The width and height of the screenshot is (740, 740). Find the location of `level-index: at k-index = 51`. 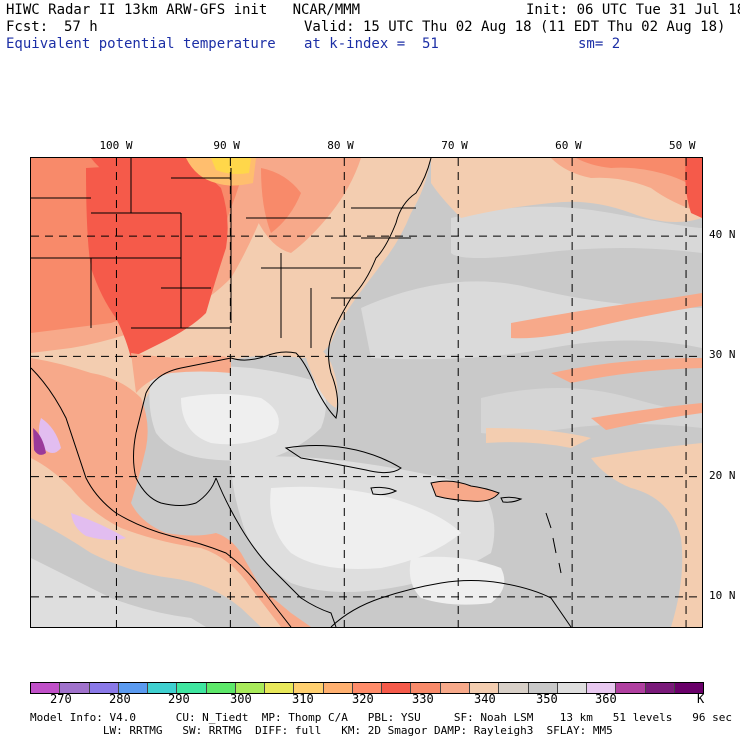

level-index: at k-index = 51 is located at coordinates (371, 44).